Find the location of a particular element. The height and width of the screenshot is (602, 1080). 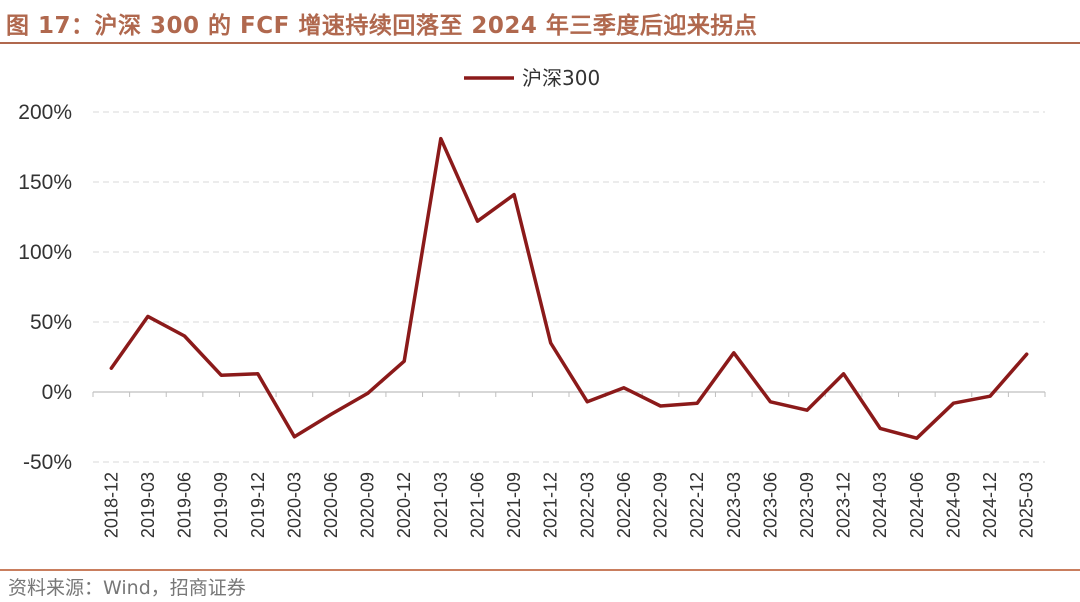

y-tick-label: 200% is located at coordinates (45, 112).